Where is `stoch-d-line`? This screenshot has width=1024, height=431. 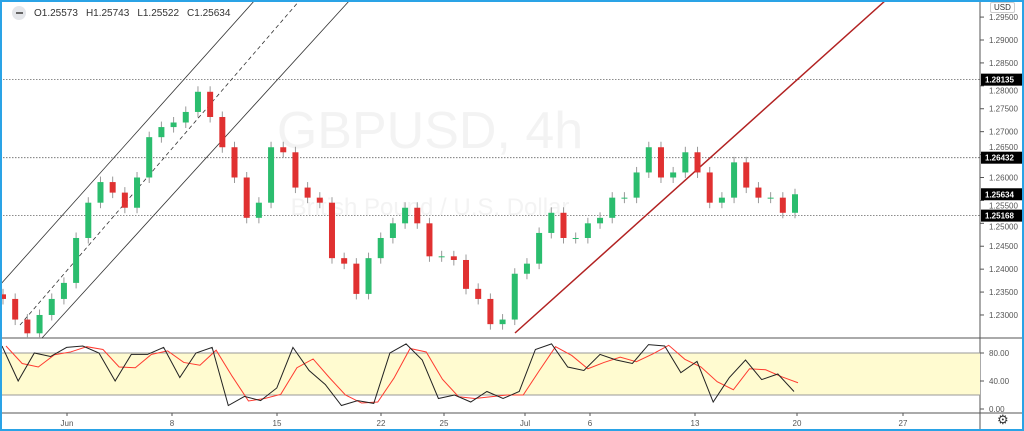
stoch-d-line is located at coordinates (402, 374).